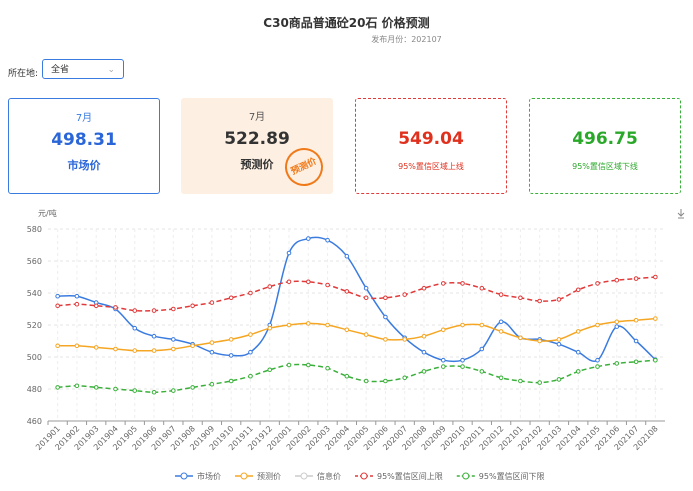  Describe the element at coordinates (34, 261) in the screenshot. I see `y-tick-label: 560` at that location.